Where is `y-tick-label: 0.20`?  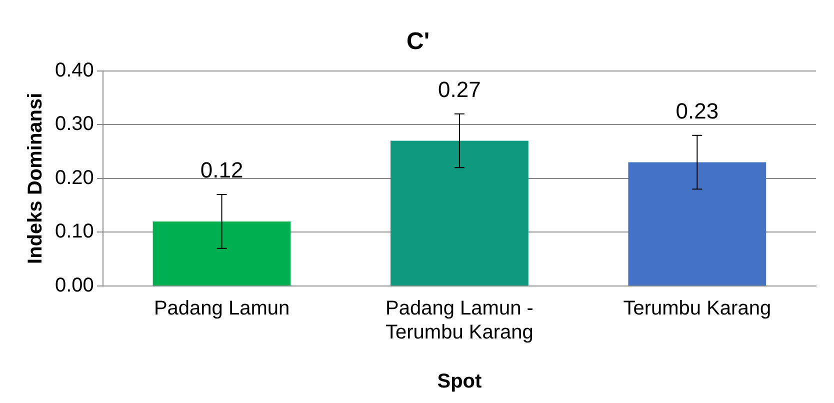 y-tick-label: 0.20 is located at coordinates (74, 177).